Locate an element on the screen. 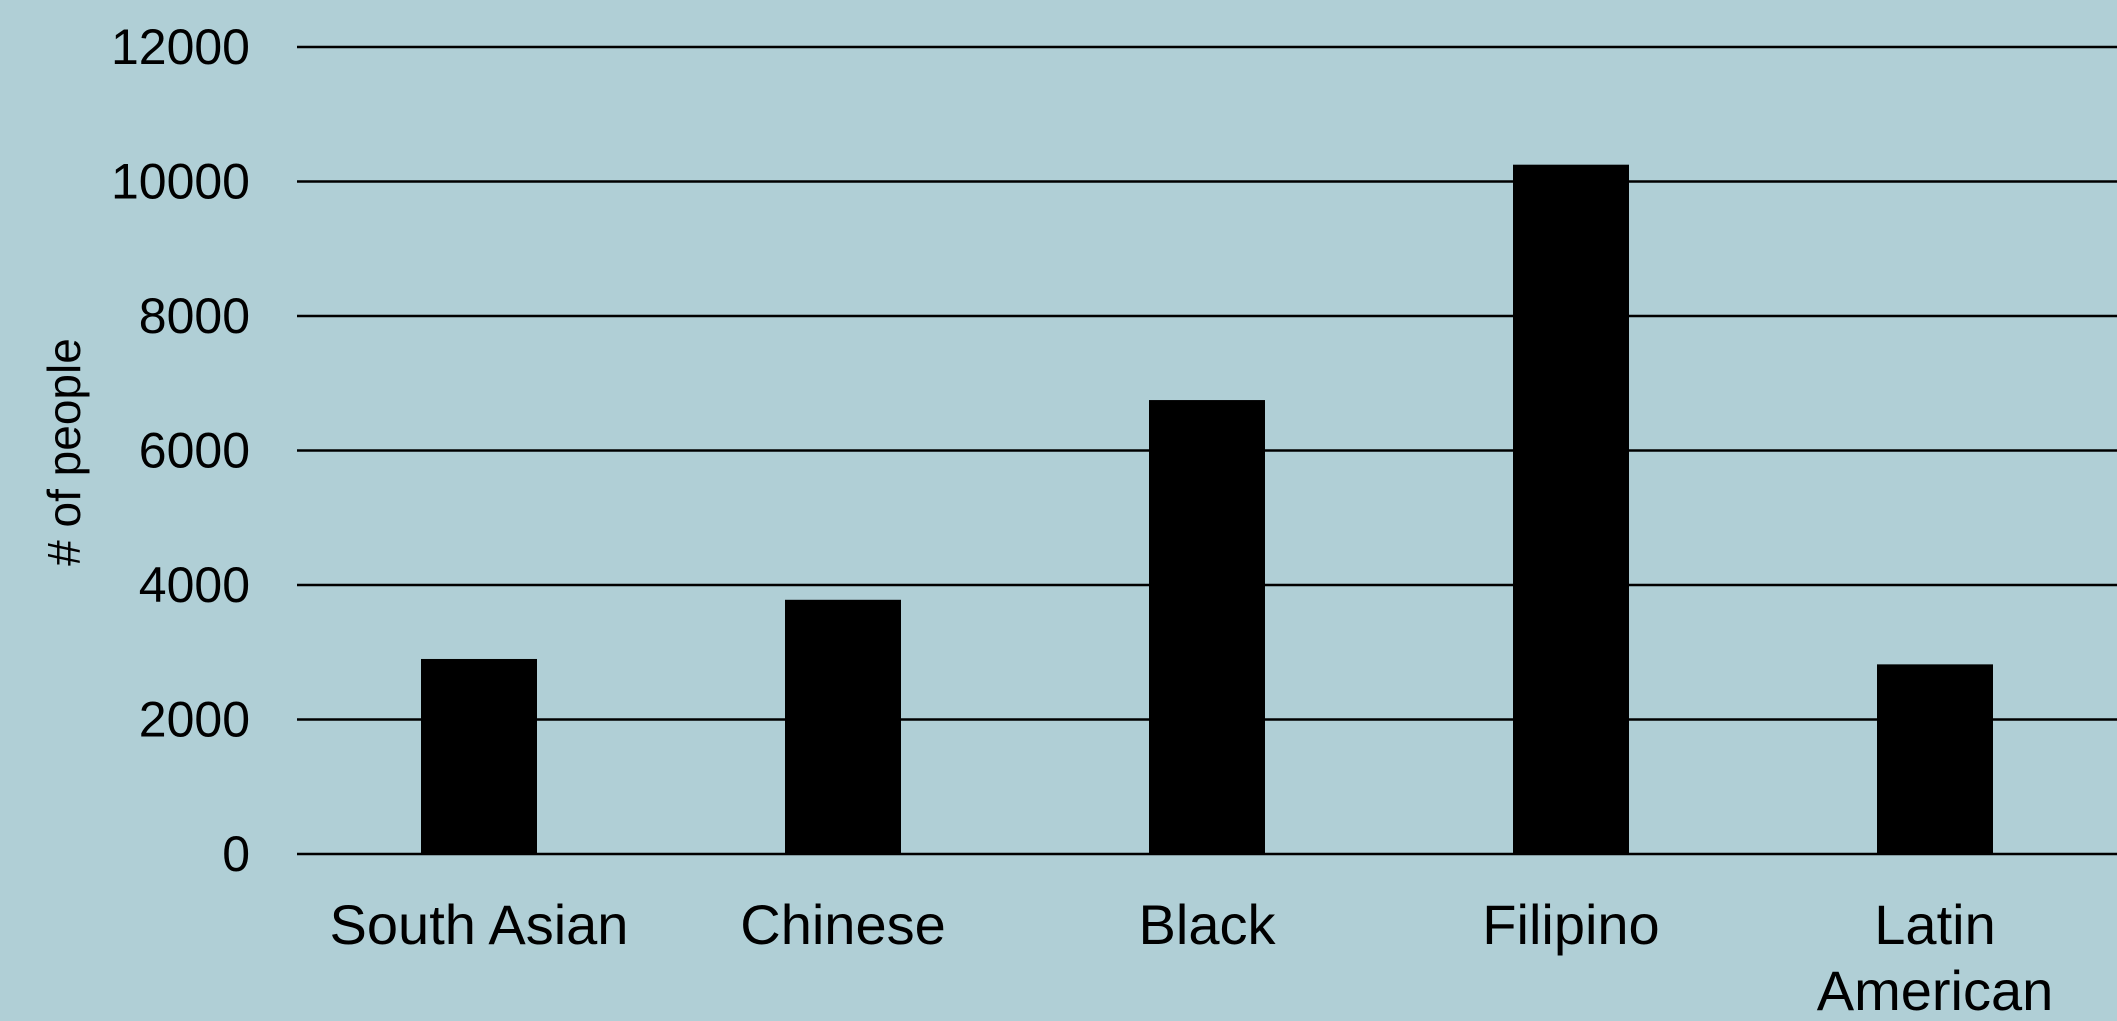  x-category-label: Filipino is located at coordinates (1570, 924).